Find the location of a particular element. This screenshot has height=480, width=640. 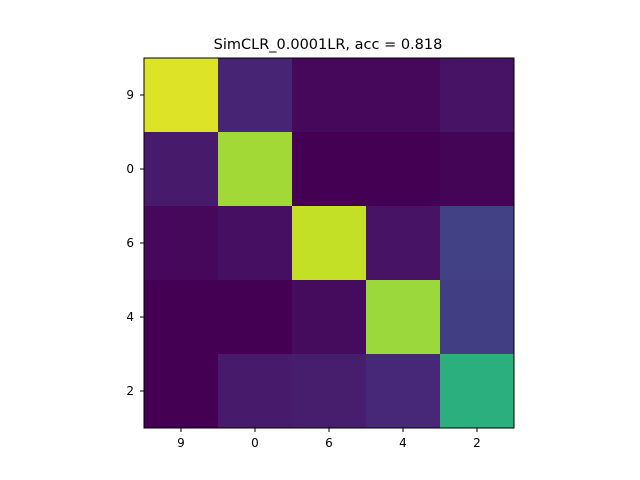

heatmap-cell-r2-c2 is located at coordinates (329, 243).